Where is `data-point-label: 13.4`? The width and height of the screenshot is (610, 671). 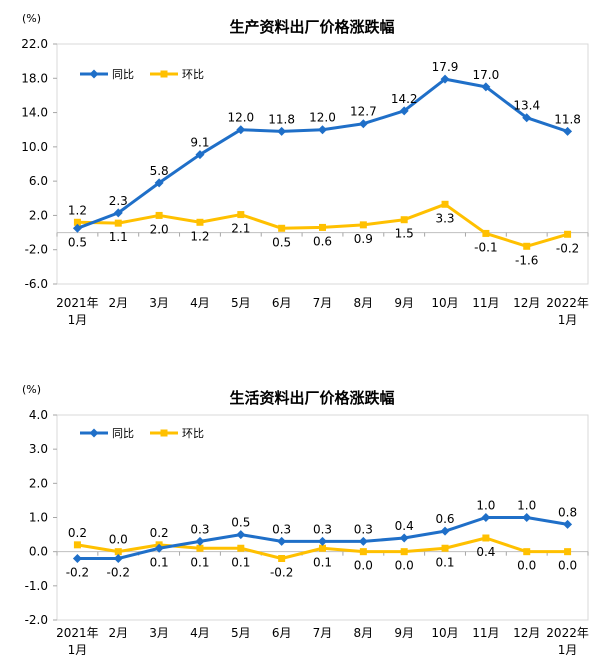
data-point-label: 13.4 is located at coordinates (526, 106).